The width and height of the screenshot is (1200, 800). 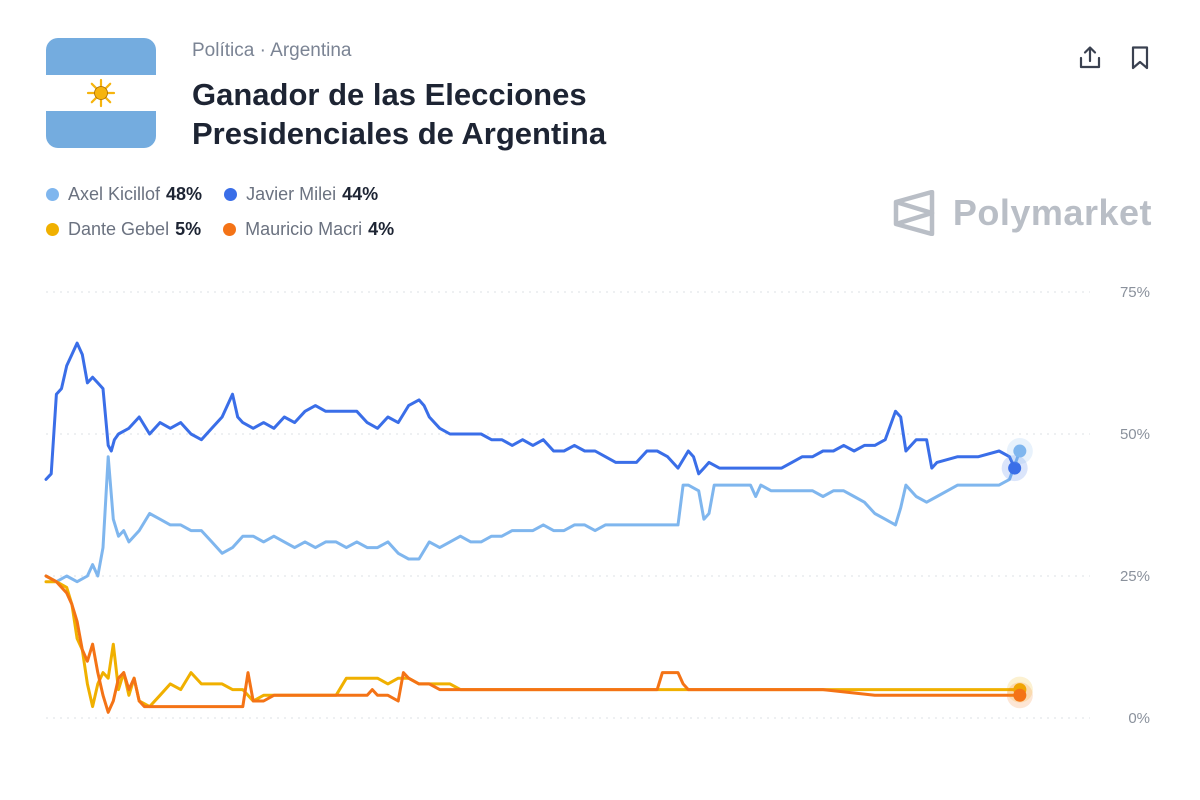 What do you see at coordinates (188, 229) in the screenshot?
I see `legend-value: 5%` at bounding box center [188, 229].